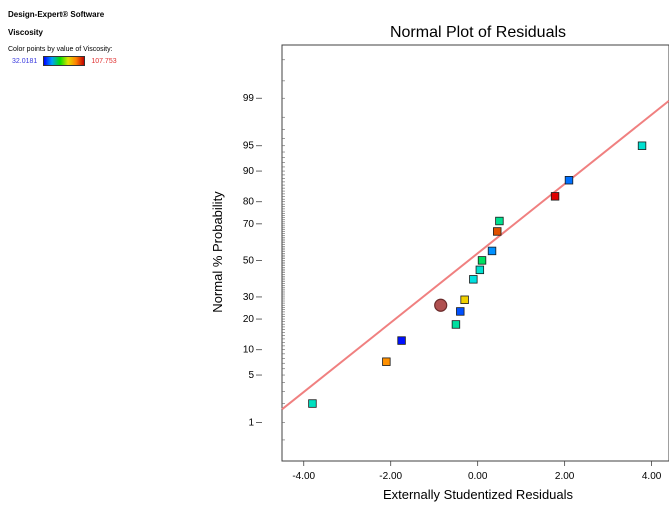 The image size is (669, 506). I want to click on x-tick-label: 0.00, so click(478, 476).